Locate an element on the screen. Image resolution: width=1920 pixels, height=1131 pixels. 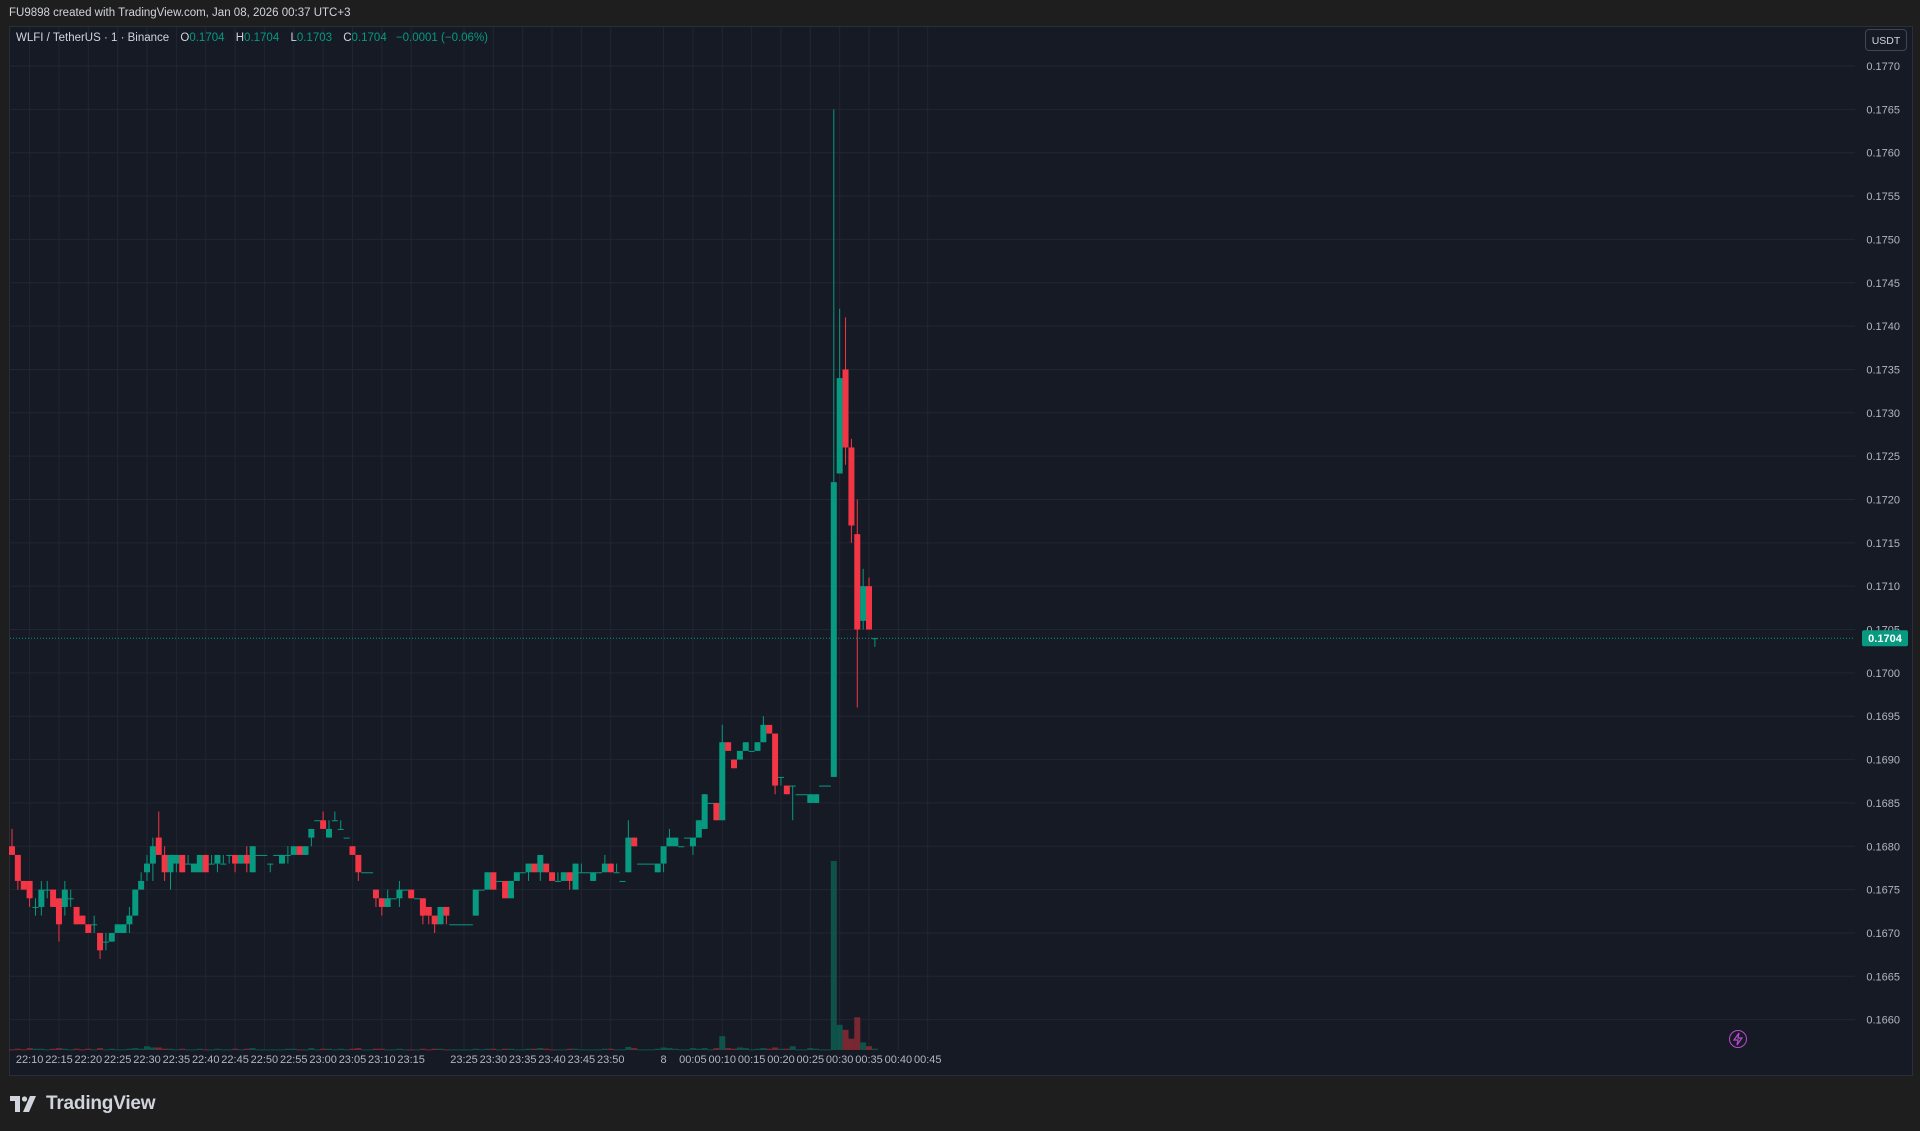
price-tick-label: 0.1680 is located at coordinates (1883, 847).